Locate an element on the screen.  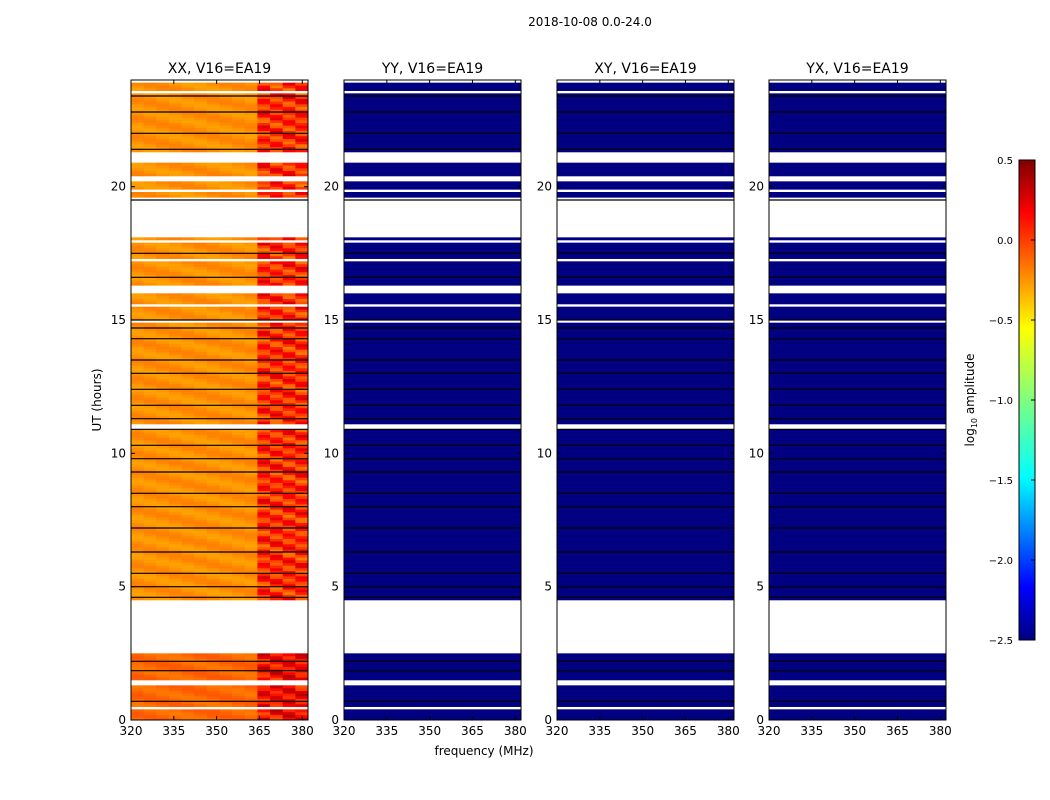
x-tick-label: 335 is located at coordinates (173, 731).